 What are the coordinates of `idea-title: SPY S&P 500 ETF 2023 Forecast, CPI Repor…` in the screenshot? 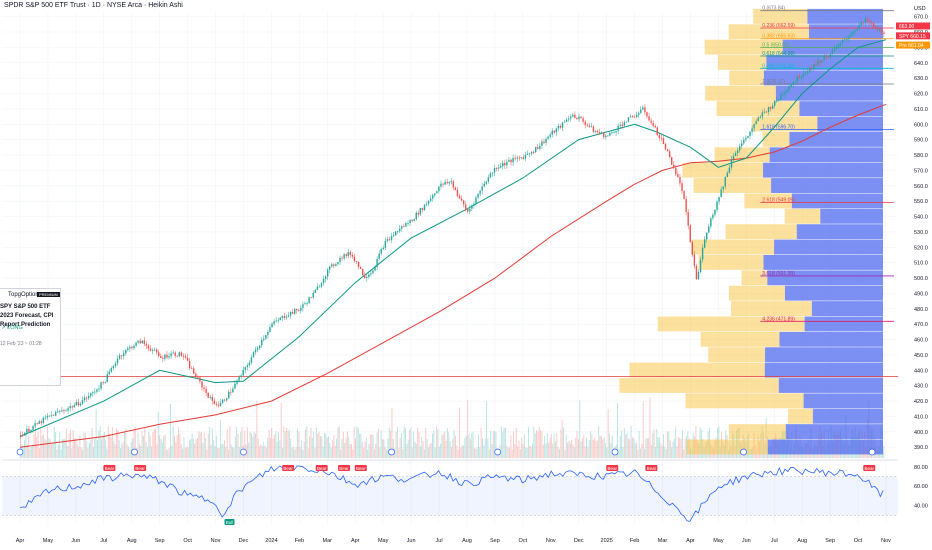 It's located at (27, 316).